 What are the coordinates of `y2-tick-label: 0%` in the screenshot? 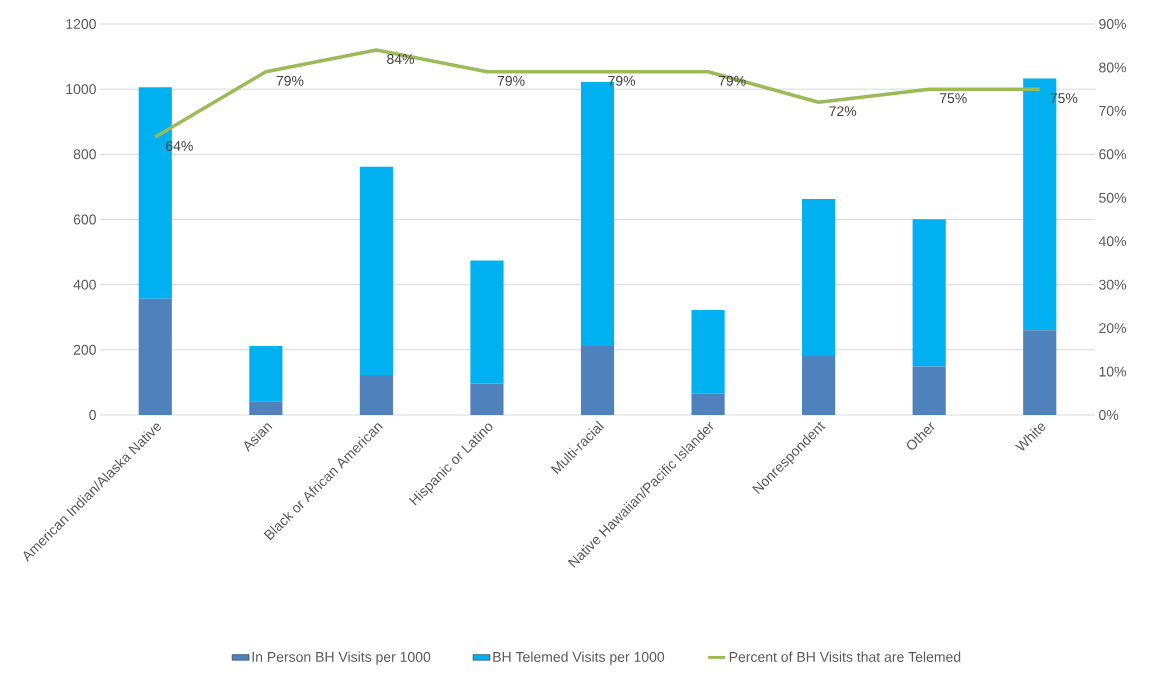 It's located at (1109, 415).